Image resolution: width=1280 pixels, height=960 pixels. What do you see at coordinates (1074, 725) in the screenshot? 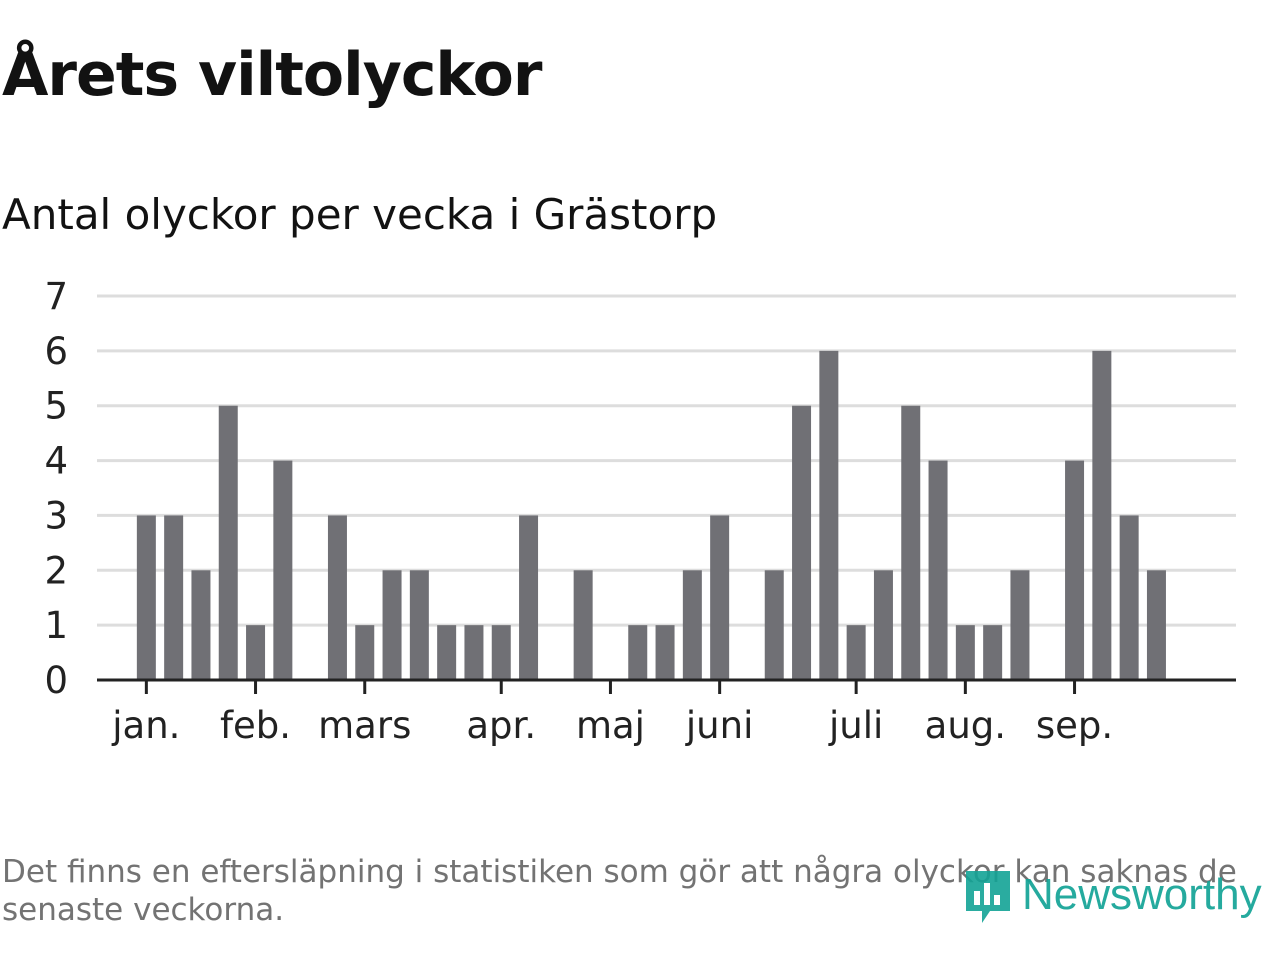
I see `x-tick-label: sep.` at bounding box center [1074, 725].